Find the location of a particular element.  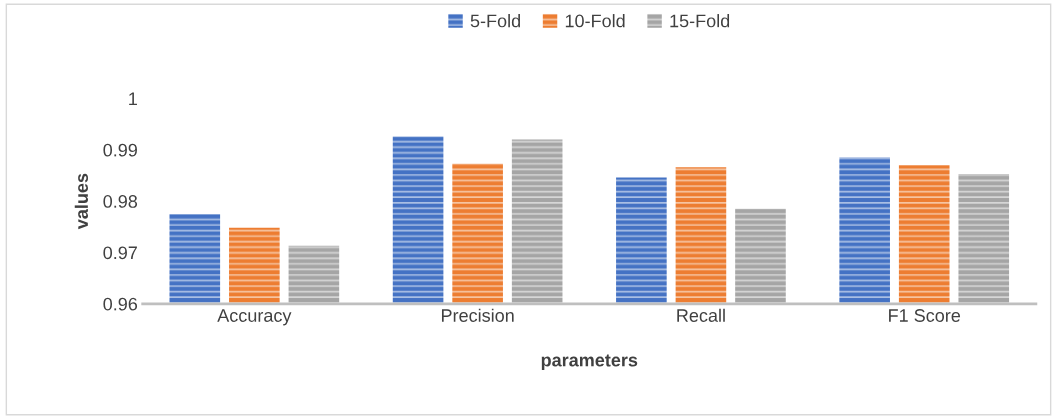

y-tick-label: 1 is located at coordinates (133, 99).